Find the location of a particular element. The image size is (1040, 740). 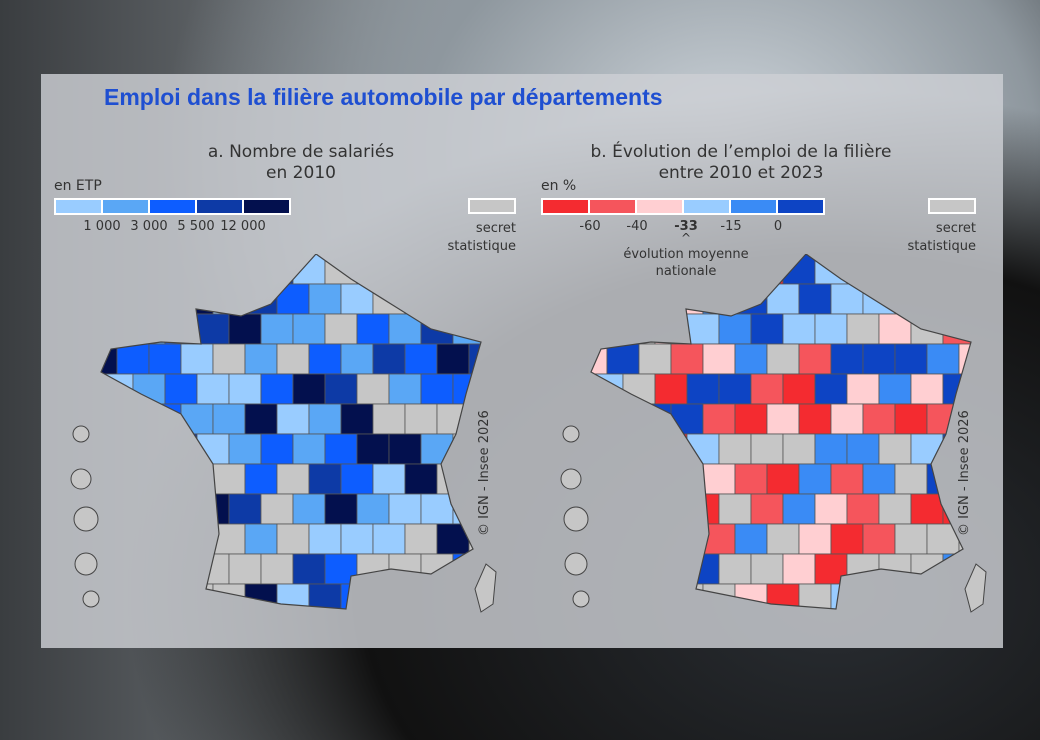

map-a-title-line1: a. Nombre de salariés is located at coordinates (301, 152).